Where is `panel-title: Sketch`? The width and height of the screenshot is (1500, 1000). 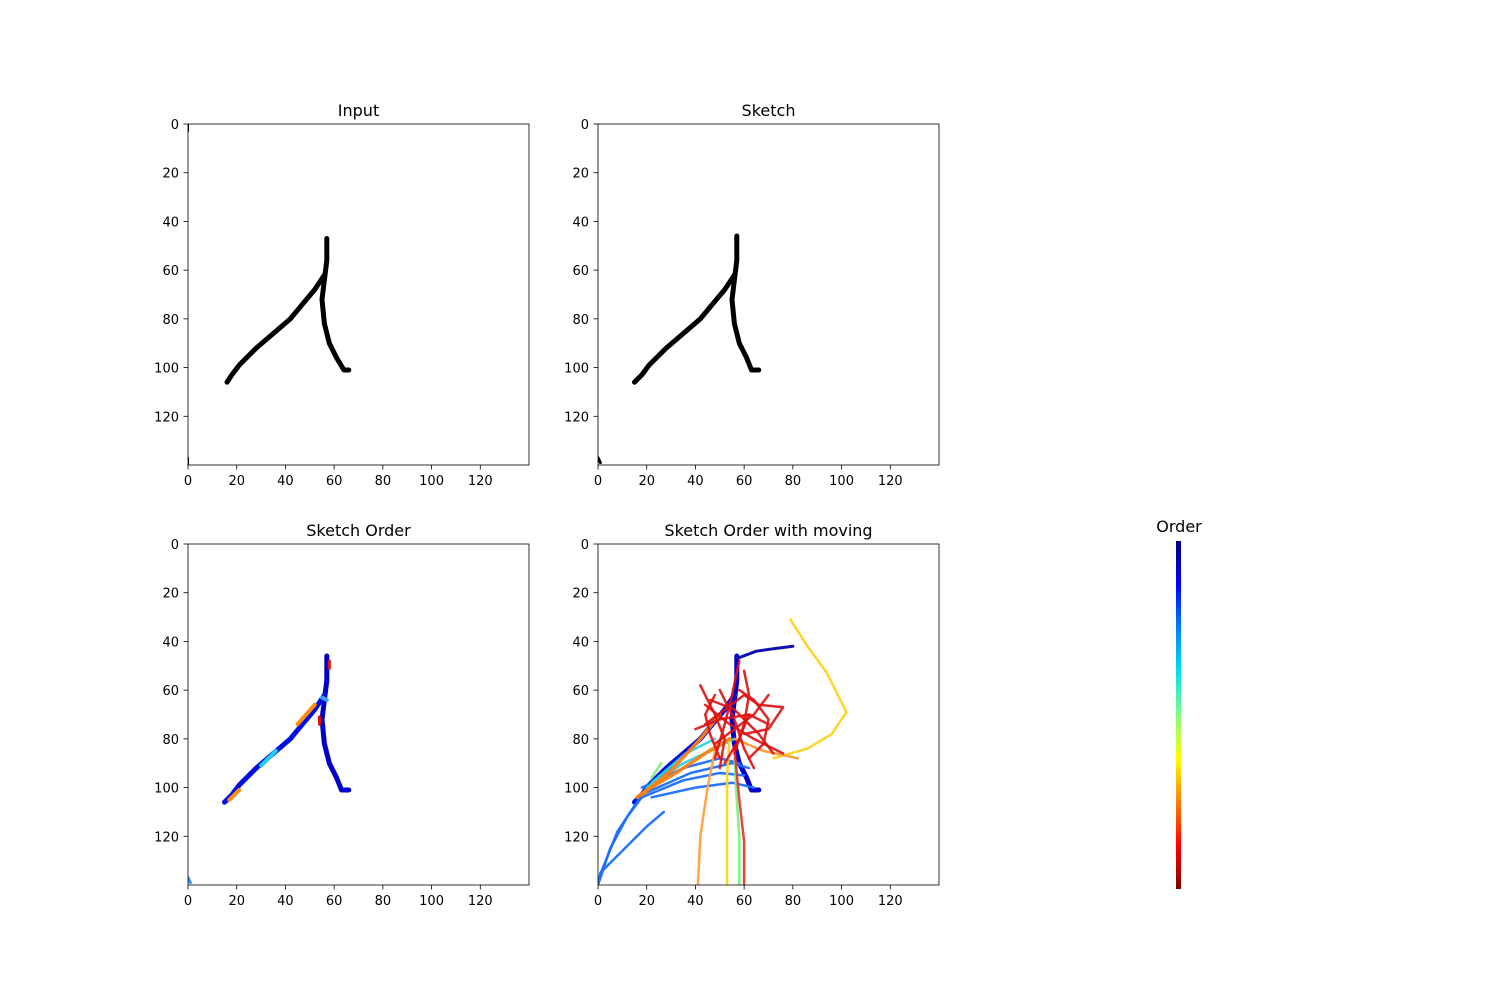 panel-title: Sketch is located at coordinates (769, 110).